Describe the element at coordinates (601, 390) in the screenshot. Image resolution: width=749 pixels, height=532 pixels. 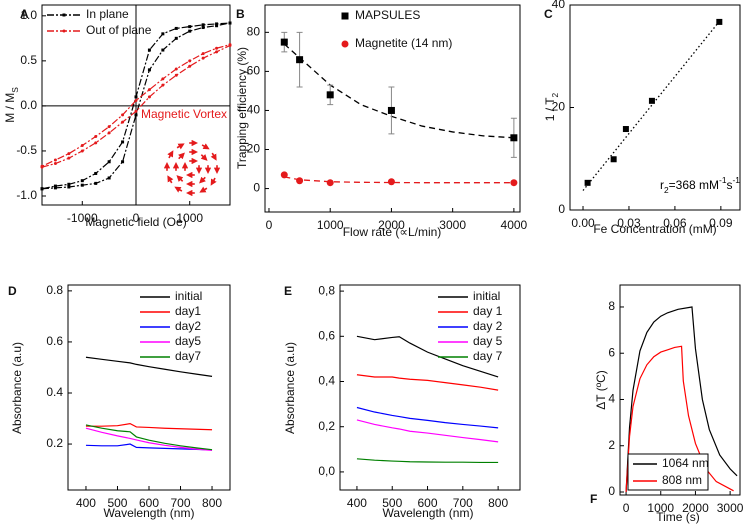
I see `y-axis-label: ΔT (ºC)` at that location.